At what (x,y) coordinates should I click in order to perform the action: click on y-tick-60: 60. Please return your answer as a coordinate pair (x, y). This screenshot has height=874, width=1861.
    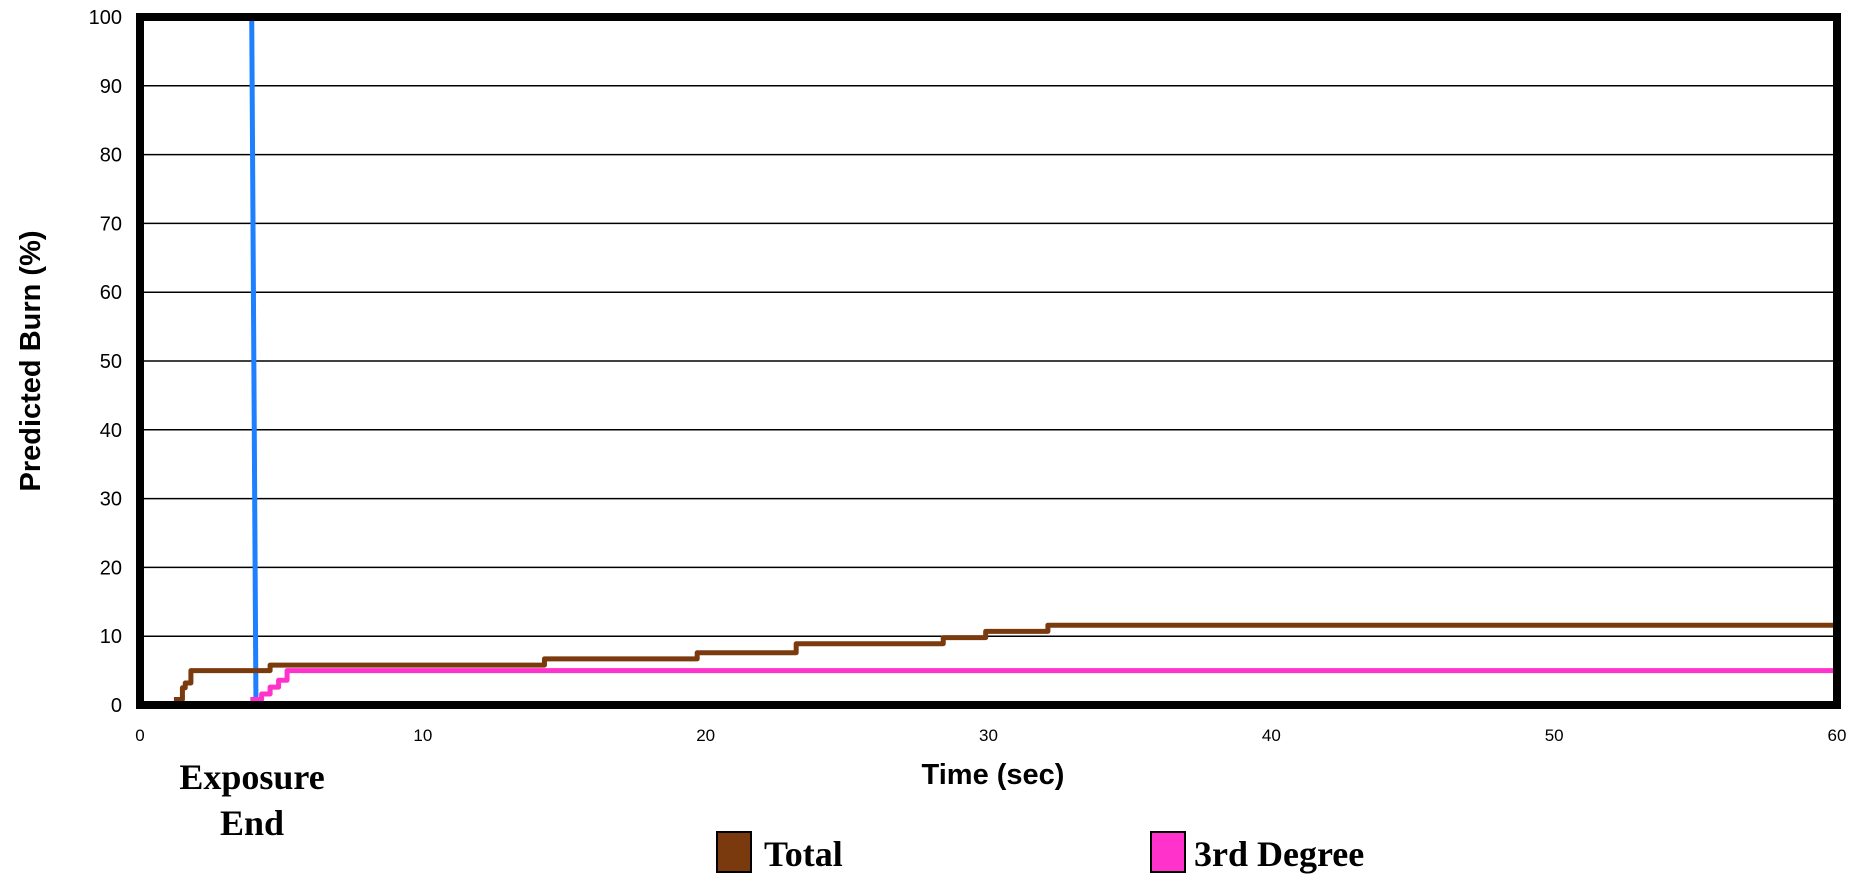
    Looking at the image, I should click on (111, 293).